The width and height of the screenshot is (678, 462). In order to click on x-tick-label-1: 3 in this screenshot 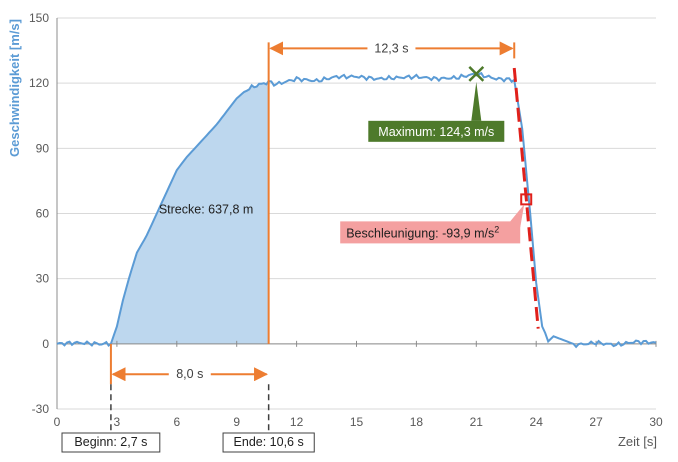, I will do `click(117, 422)`.